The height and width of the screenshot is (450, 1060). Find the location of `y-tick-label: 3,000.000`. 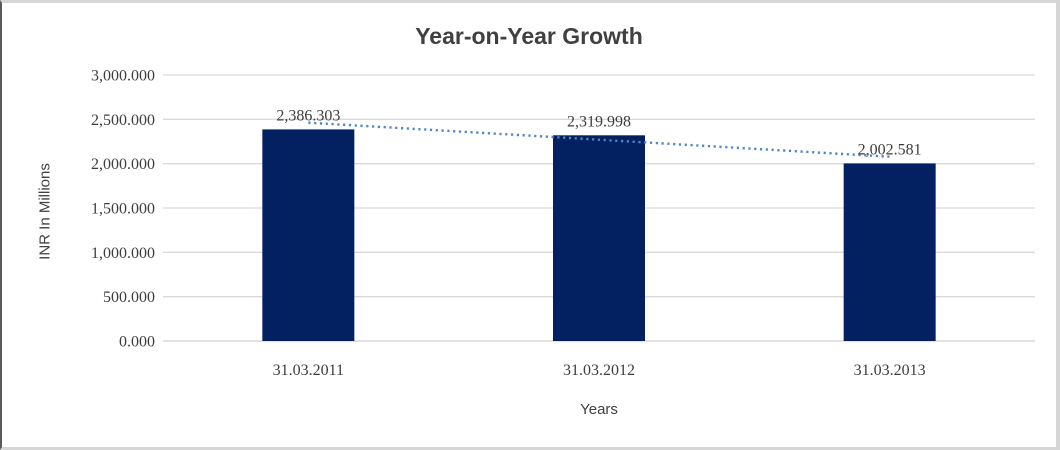

y-tick-label: 3,000.000 is located at coordinates (123, 76).